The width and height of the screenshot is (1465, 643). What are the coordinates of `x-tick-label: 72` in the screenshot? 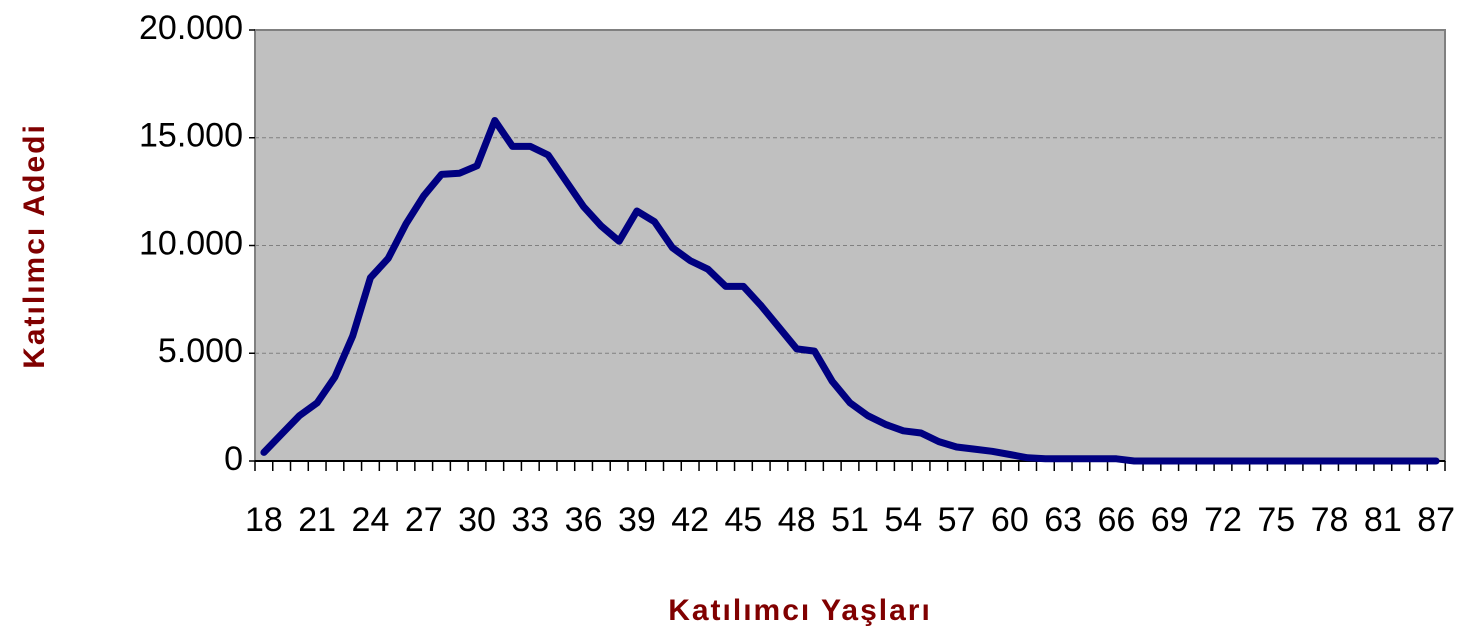 It's located at (1223, 520).